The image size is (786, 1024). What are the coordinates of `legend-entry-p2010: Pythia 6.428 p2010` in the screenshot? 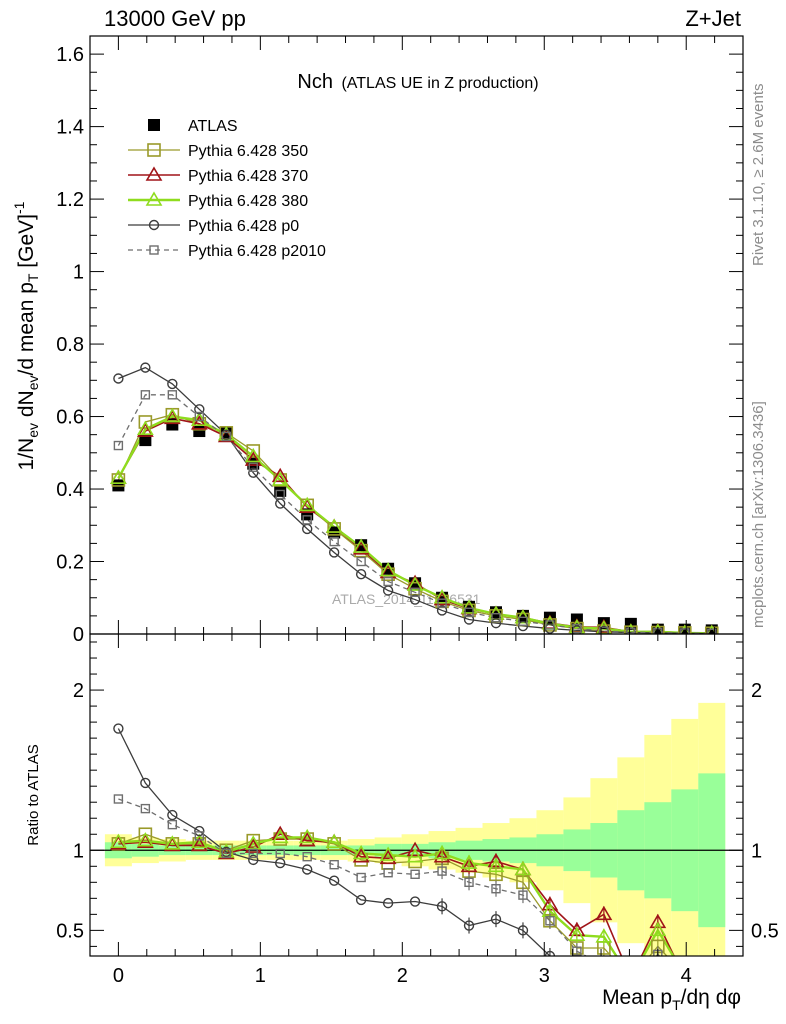 It's located at (227, 251).